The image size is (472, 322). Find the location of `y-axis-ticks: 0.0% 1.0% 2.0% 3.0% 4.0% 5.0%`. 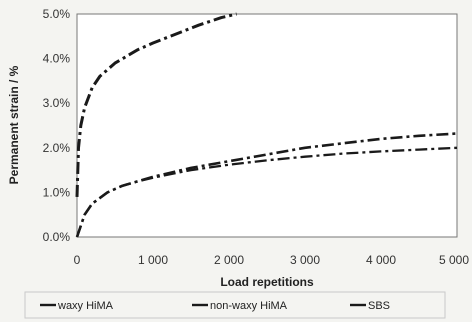

y-axis-ticks: 0.0% 1.0% 2.0% 3.0% 4.0% 5.0% is located at coordinates (57, 125).